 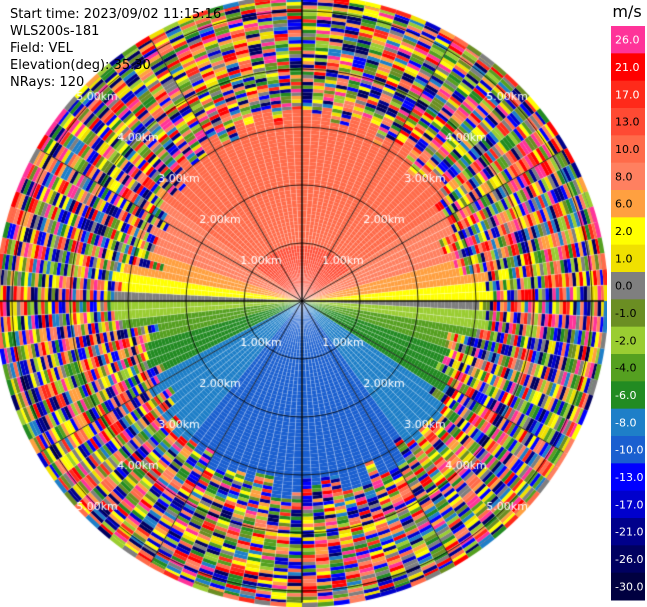 What do you see at coordinates (80, 65) in the screenshot?
I see `elevation-label: Elevation(deg): 35.30` at bounding box center [80, 65].